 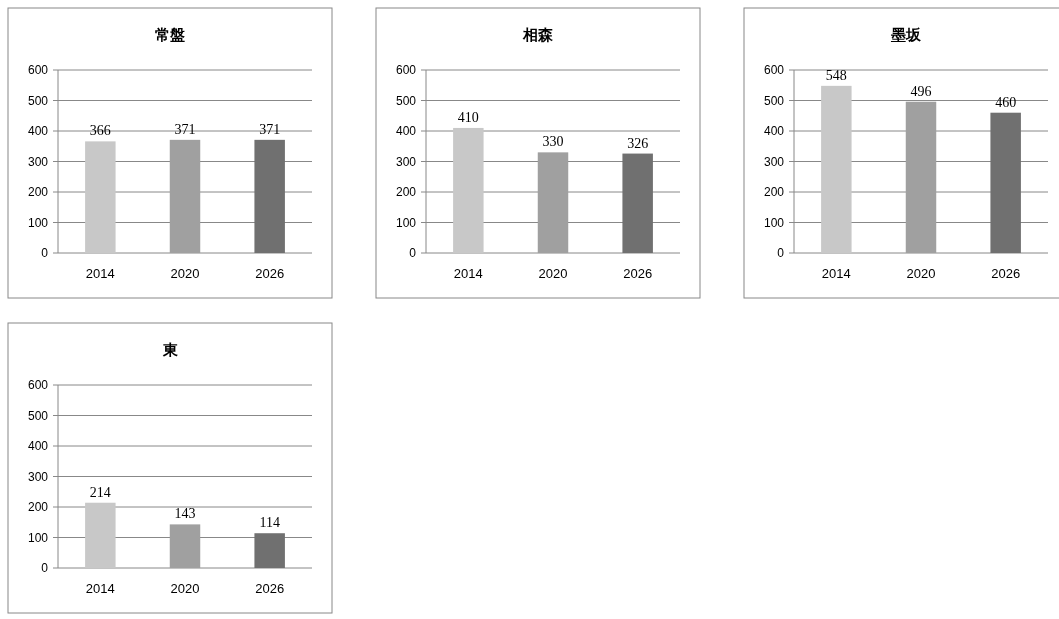 What do you see at coordinates (170, 34) in the screenshot?
I see `chart-title: 常盤` at bounding box center [170, 34].